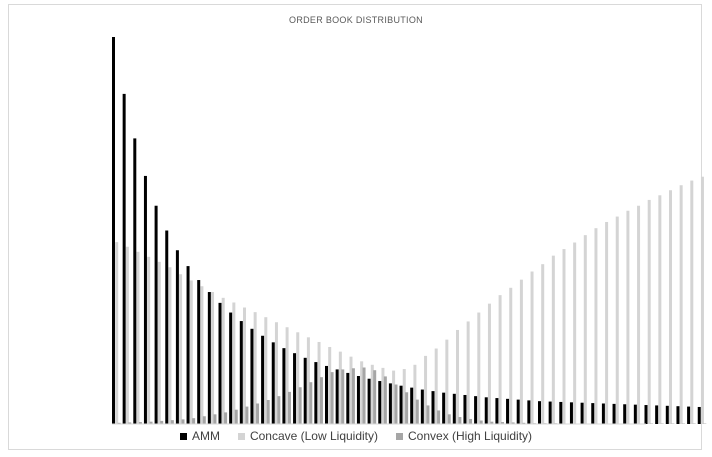  I want to click on legend-swatch-concave, so click(241, 436).